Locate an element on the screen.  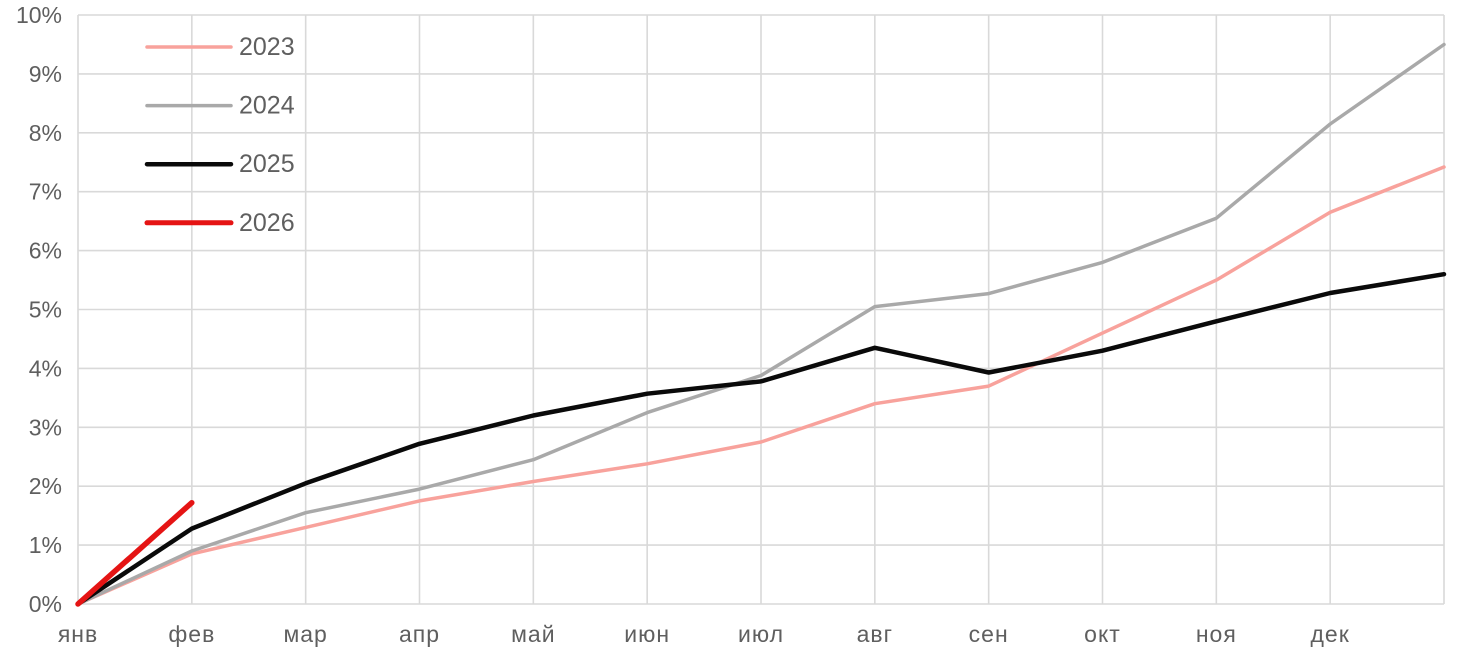
y-tick-label: 0% is located at coordinates (45, 604).